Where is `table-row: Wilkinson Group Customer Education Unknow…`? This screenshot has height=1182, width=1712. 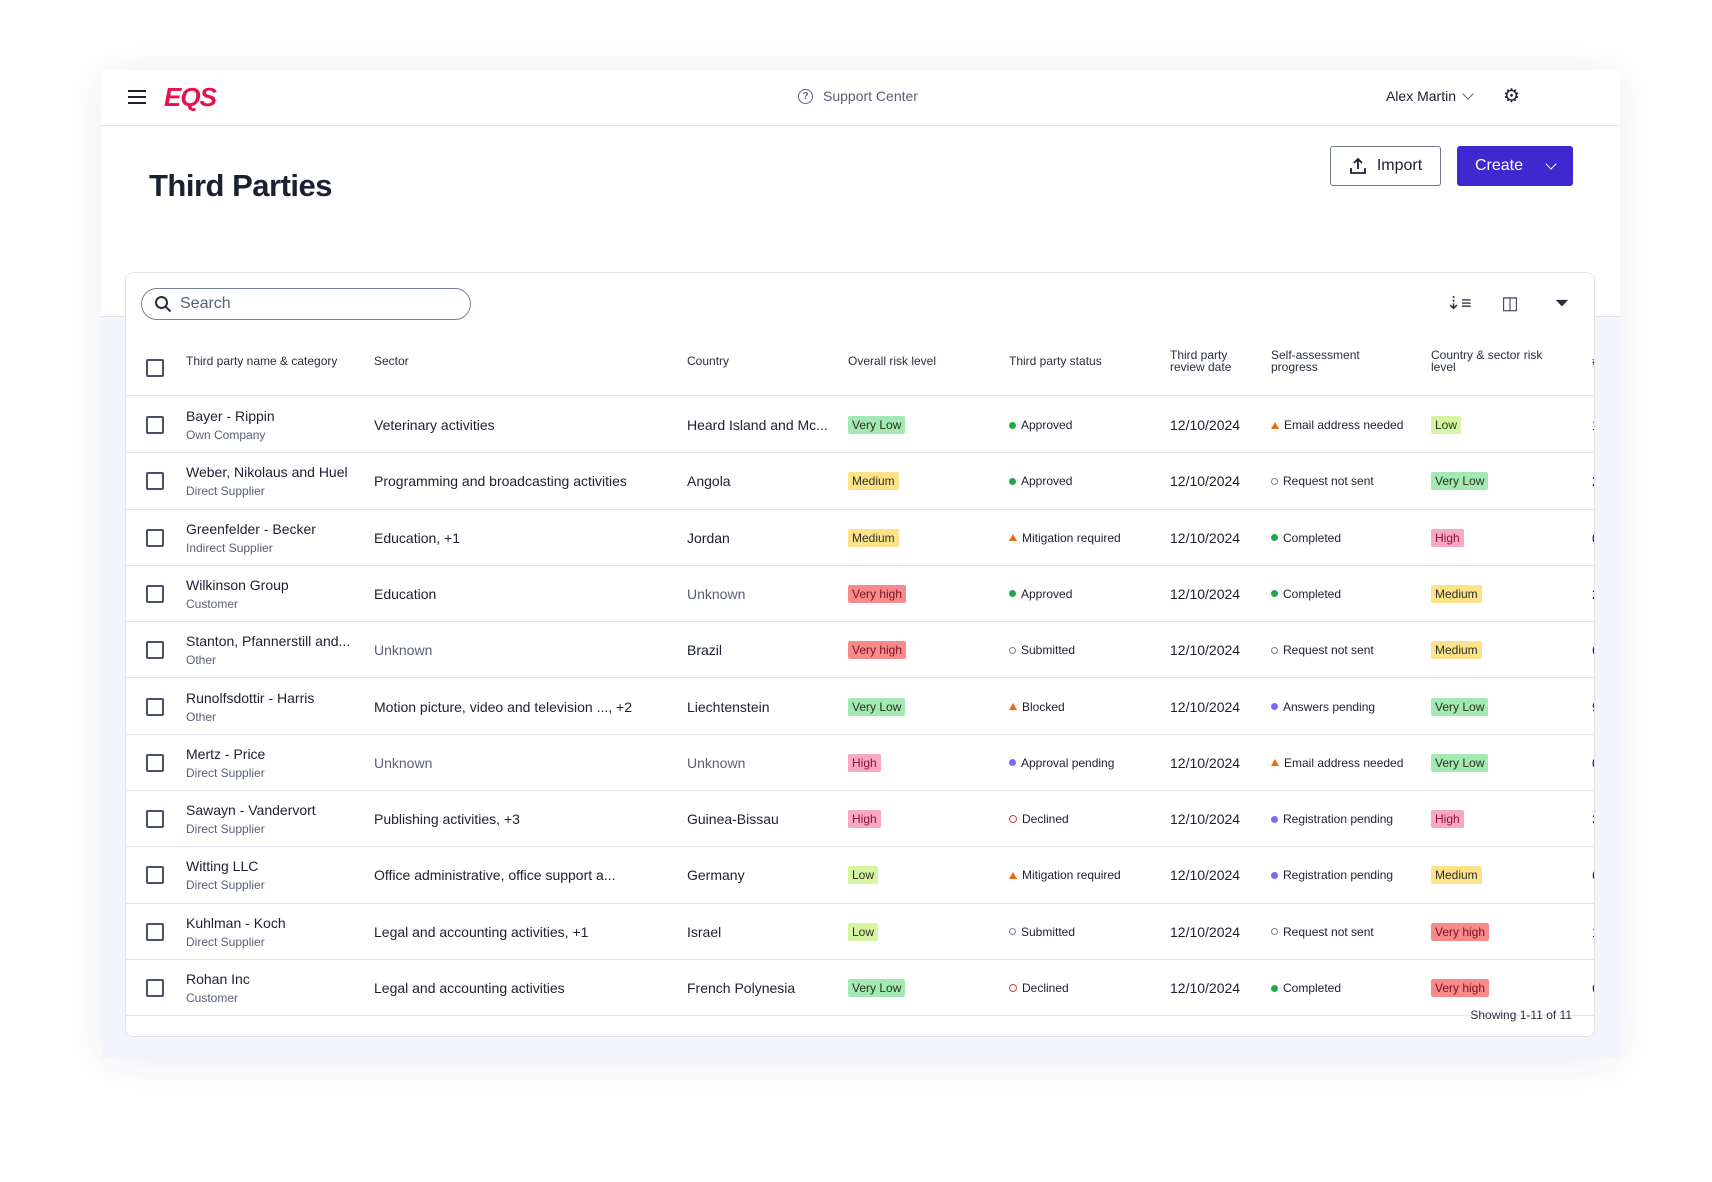 table-row: Wilkinson Group Customer Education Unknow… is located at coordinates (860, 594).